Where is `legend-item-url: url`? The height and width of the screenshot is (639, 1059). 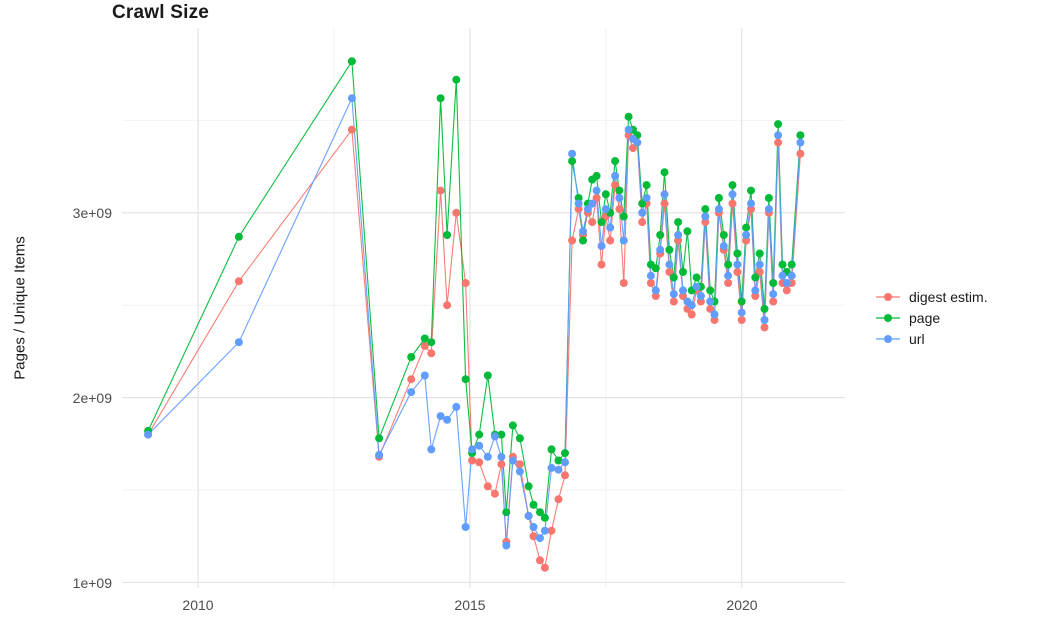 legend-item-url: url is located at coordinates (931, 338).